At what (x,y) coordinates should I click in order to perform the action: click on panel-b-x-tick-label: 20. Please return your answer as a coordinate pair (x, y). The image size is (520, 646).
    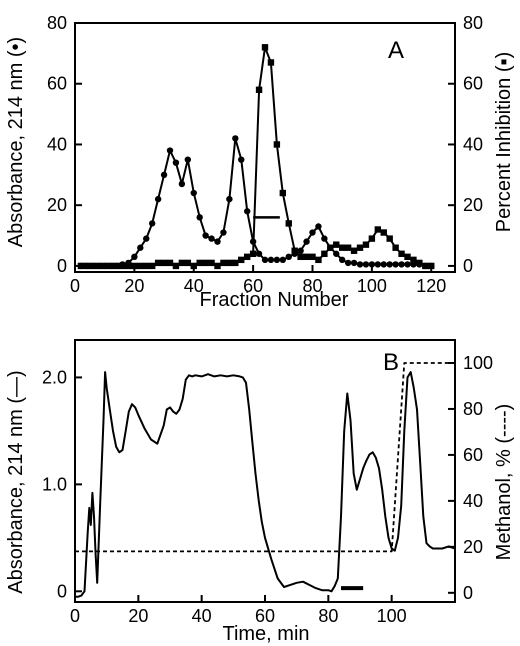
    Looking at the image, I should click on (138, 616).